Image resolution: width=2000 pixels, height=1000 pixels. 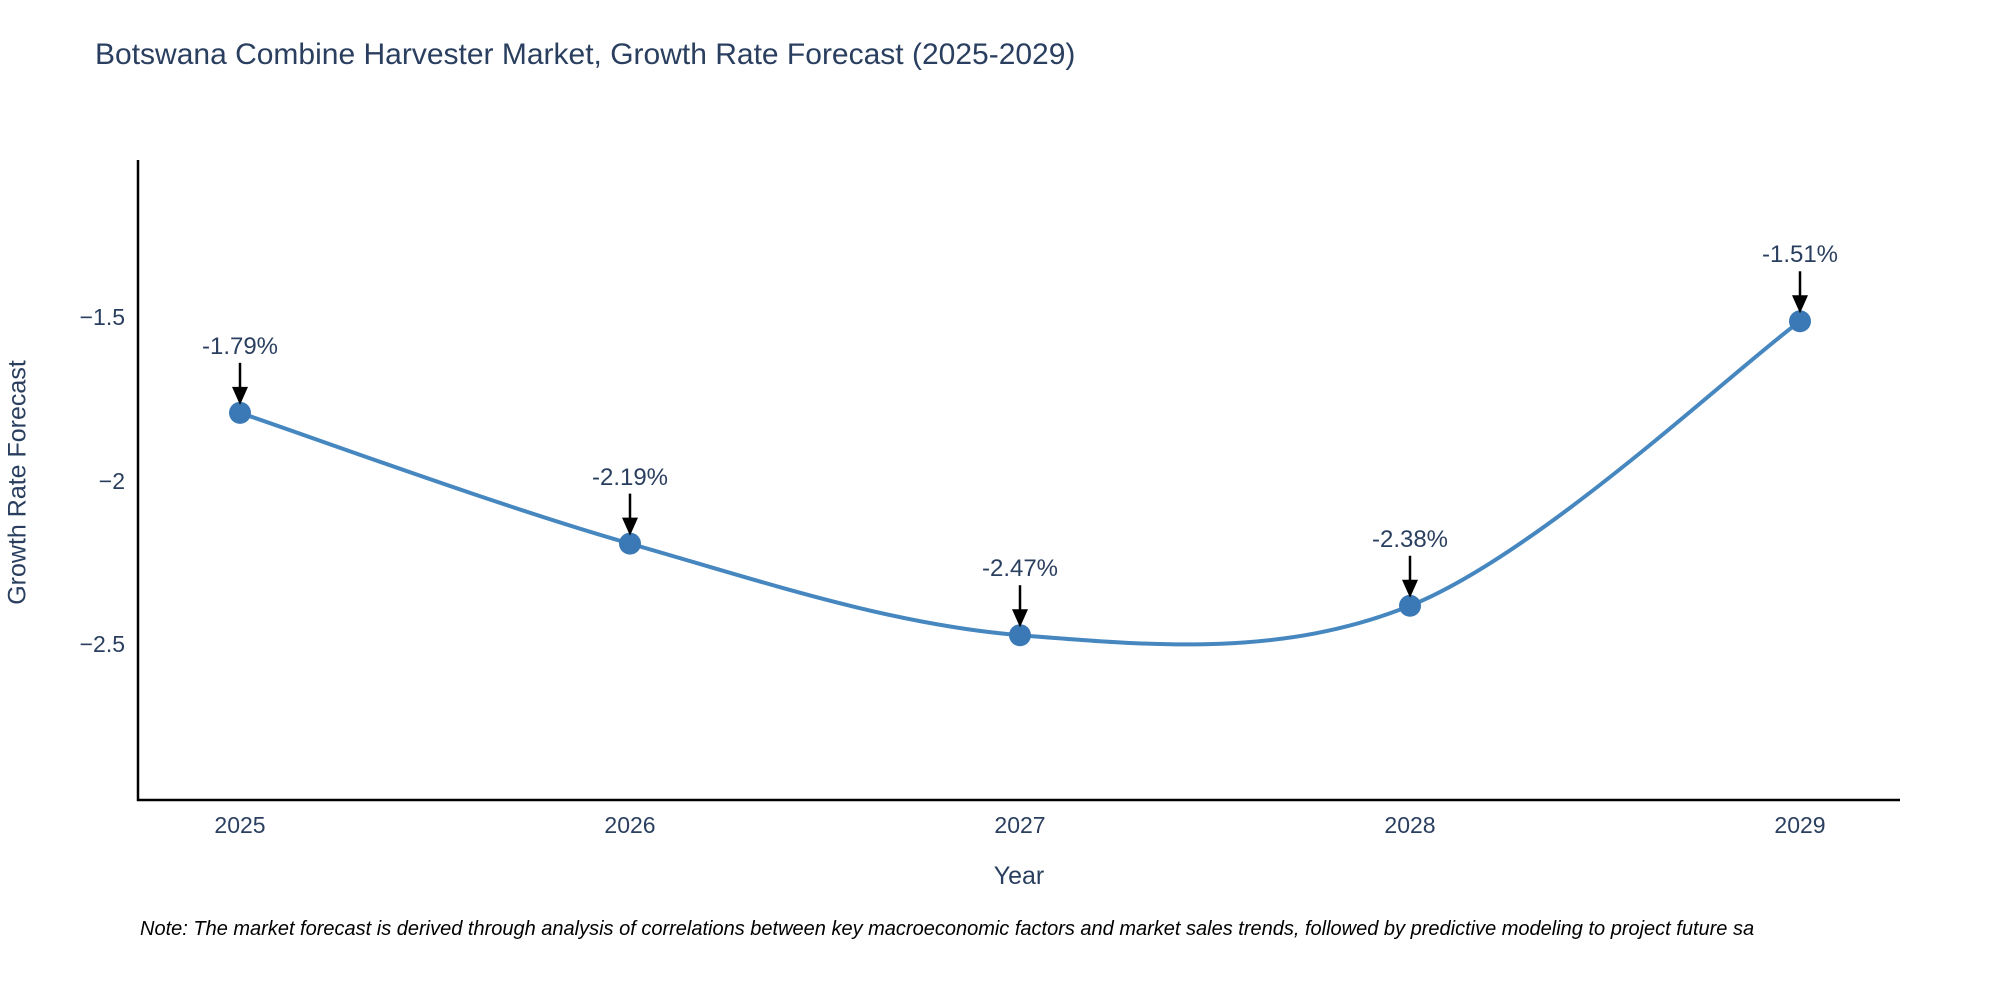 What do you see at coordinates (17, 482) in the screenshot?
I see `y-axis-title: Growth Rate Forecast` at bounding box center [17, 482].